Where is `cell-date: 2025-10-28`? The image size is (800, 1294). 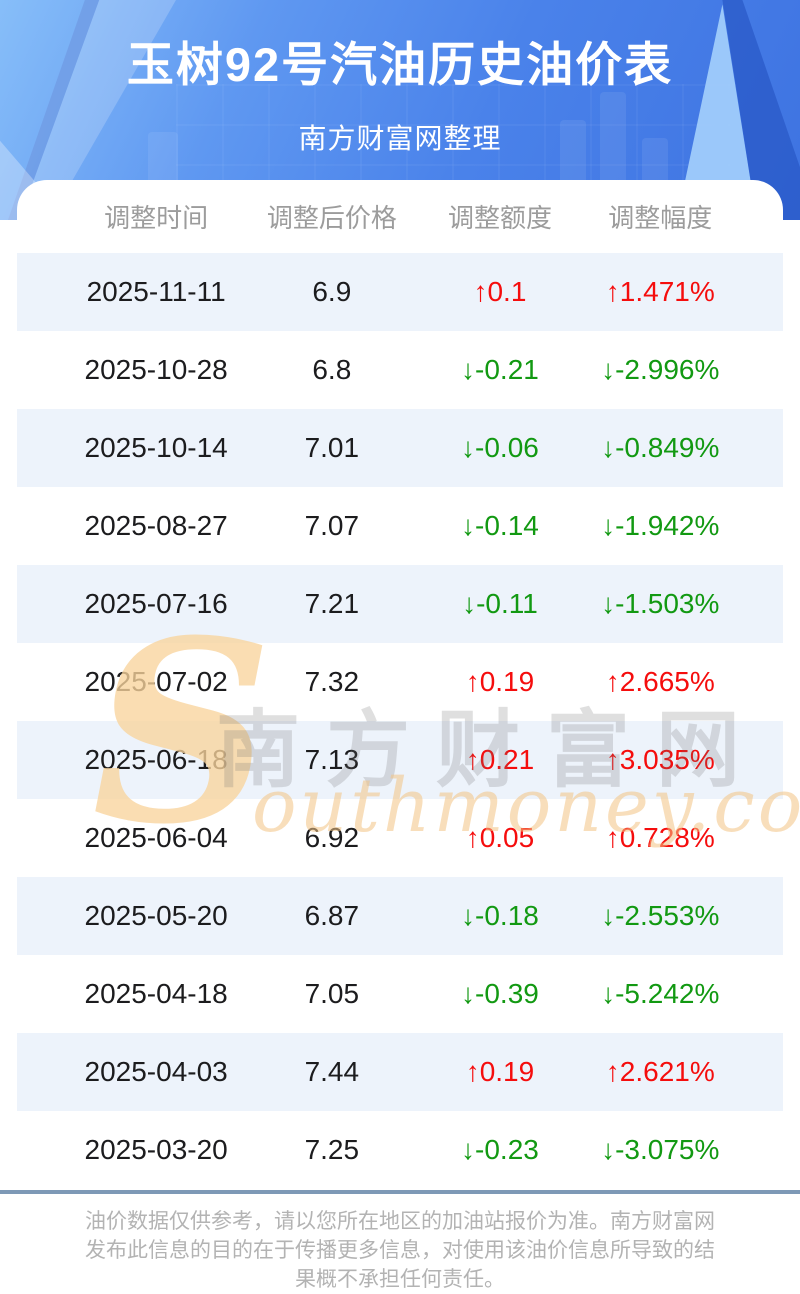 cell-date: 2025-10-28 is located at coordinates (156, 369).